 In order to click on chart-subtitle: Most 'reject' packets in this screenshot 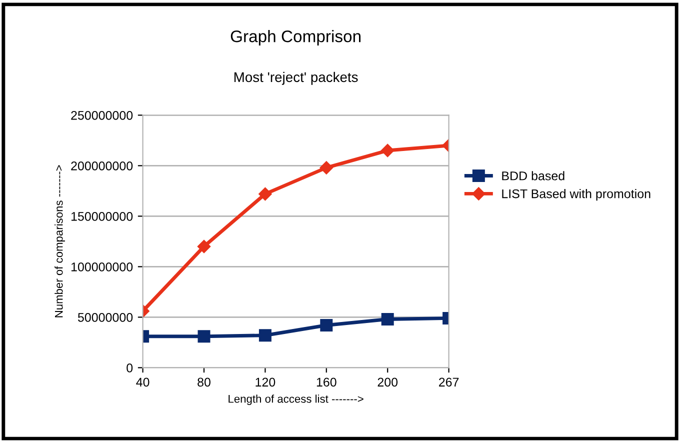, I will do `click(296, 78)`.